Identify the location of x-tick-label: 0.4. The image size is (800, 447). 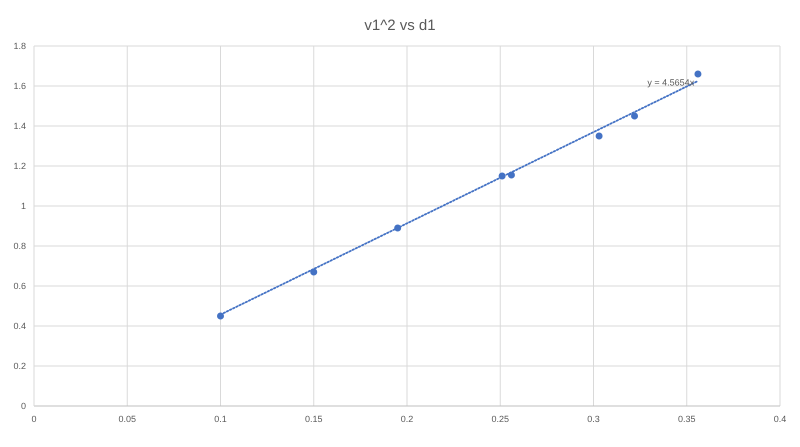
(780, 419).